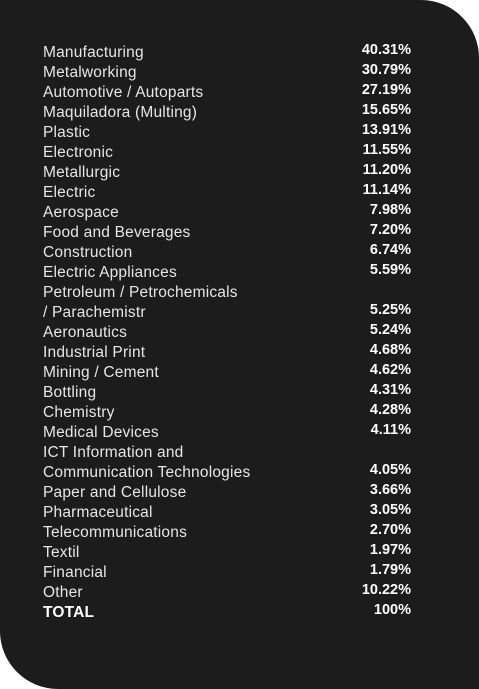 This screenshot has width=479, height=689. What do you see at coordinates (227, 552) in the screenshot?
I see `table-row: Textil 1.97%` at bounding box center [227, 552].